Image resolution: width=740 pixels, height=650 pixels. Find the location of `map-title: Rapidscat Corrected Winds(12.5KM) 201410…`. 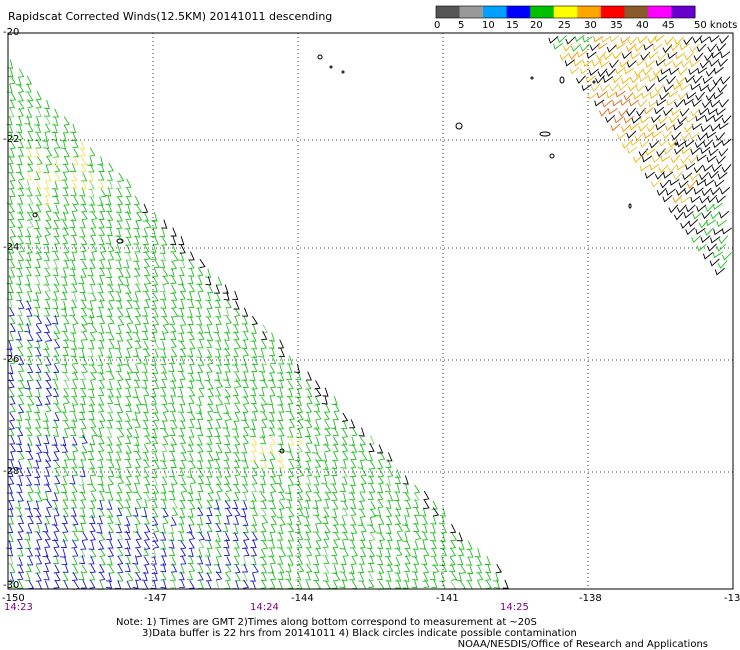

map-title: Rapidscat Corrected Winds(12.5KM) 201410… is located at coordinates (170, 16).